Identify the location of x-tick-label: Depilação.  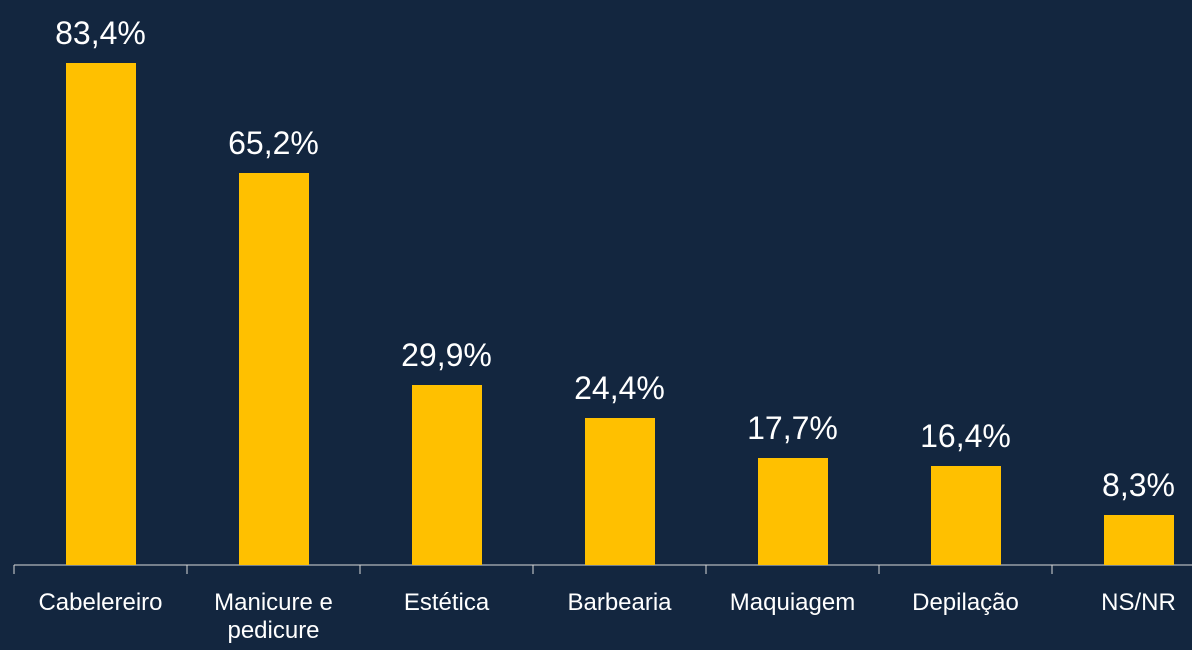
(965, 602).